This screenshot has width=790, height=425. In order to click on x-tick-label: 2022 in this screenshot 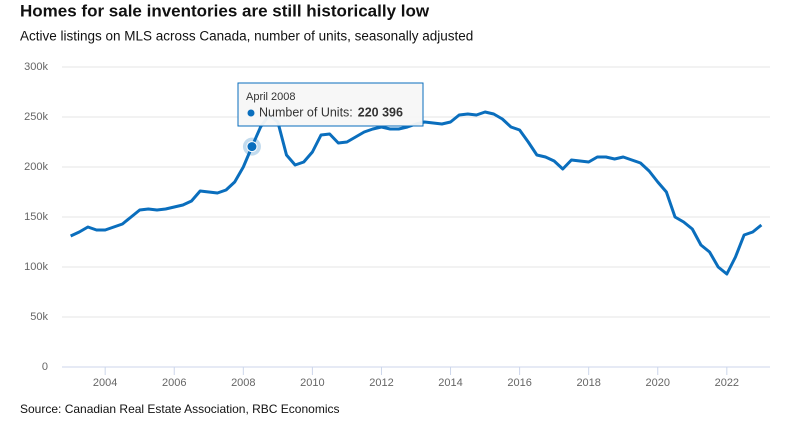, I will do `click(727, 383)`.